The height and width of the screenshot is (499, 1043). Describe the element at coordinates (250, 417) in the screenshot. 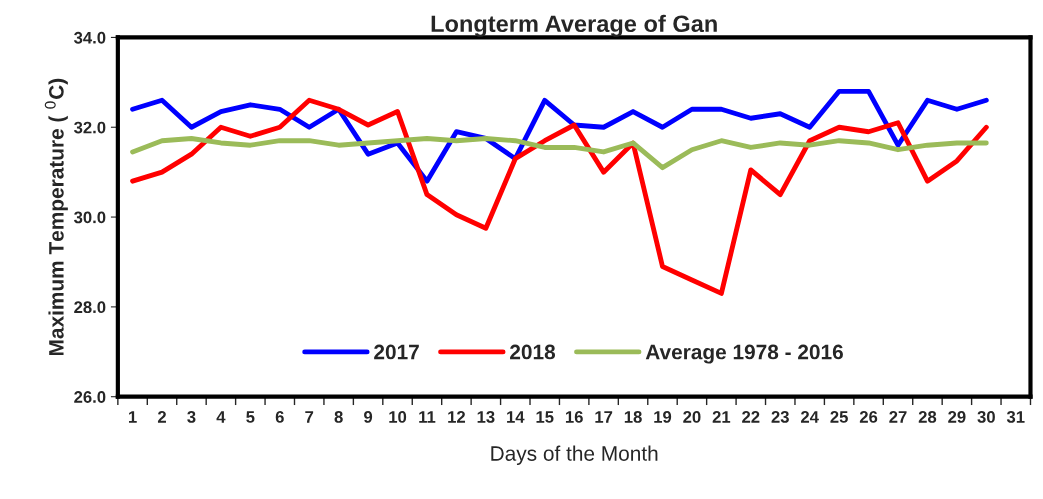

I see `x-tick-label: 5` at that location.